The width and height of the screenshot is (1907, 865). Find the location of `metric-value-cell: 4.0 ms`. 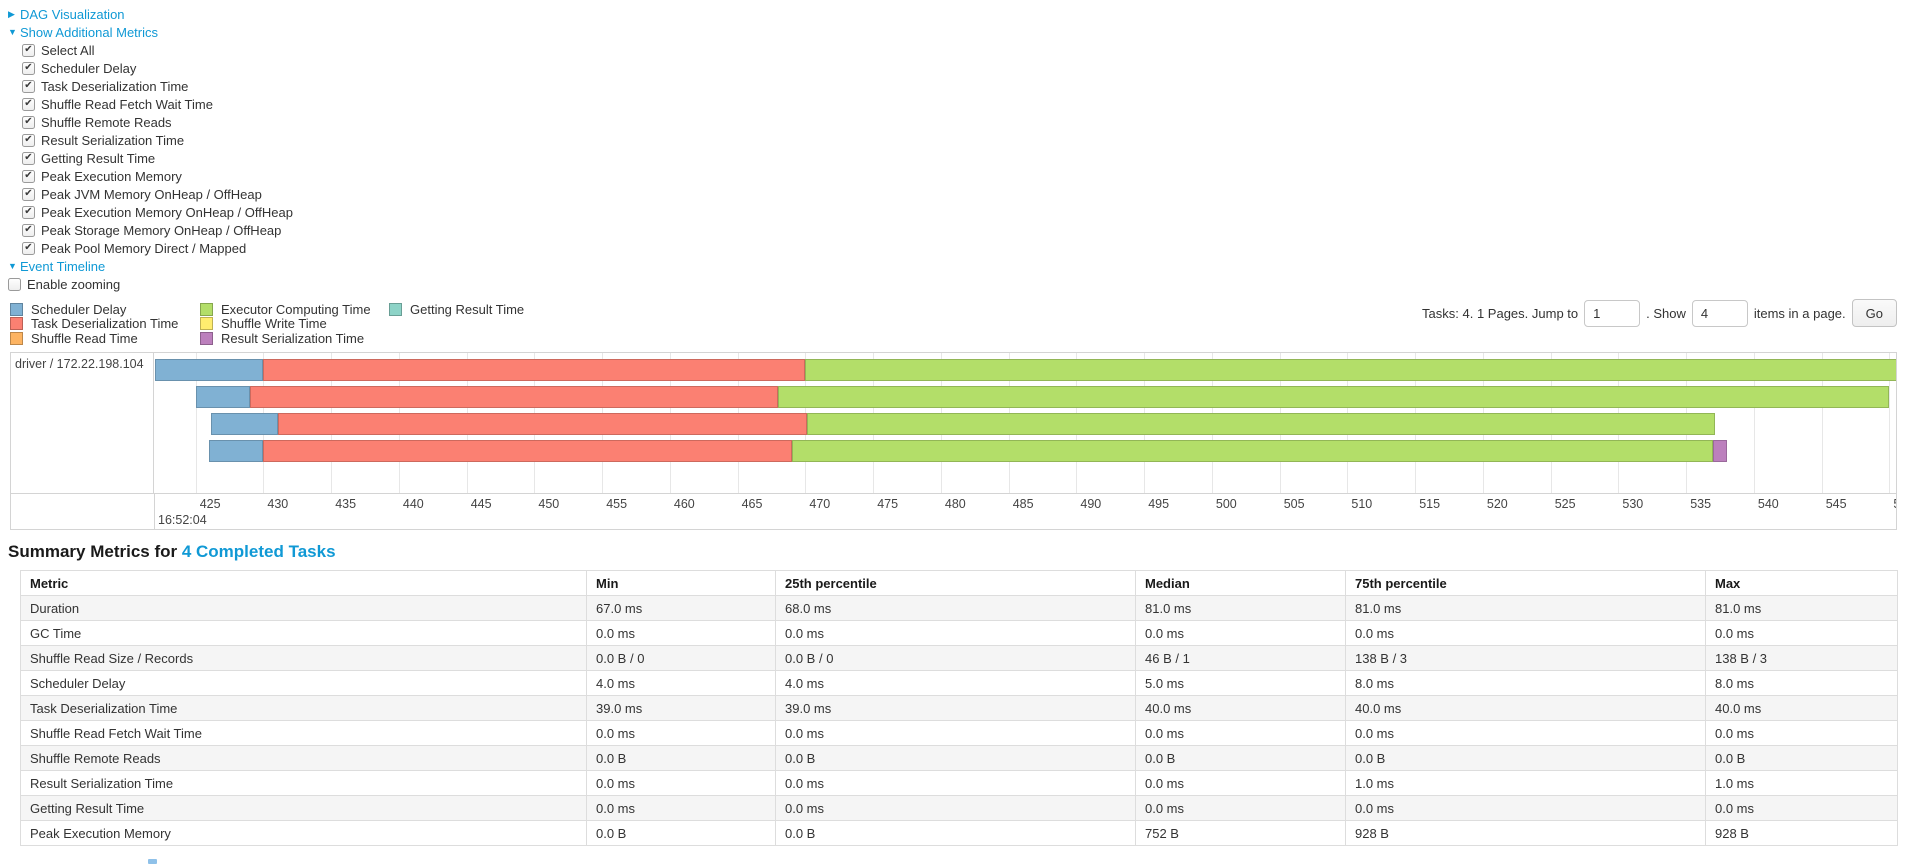

metric-value-cell: 4.0 ms is located at coordinates (955, 683).